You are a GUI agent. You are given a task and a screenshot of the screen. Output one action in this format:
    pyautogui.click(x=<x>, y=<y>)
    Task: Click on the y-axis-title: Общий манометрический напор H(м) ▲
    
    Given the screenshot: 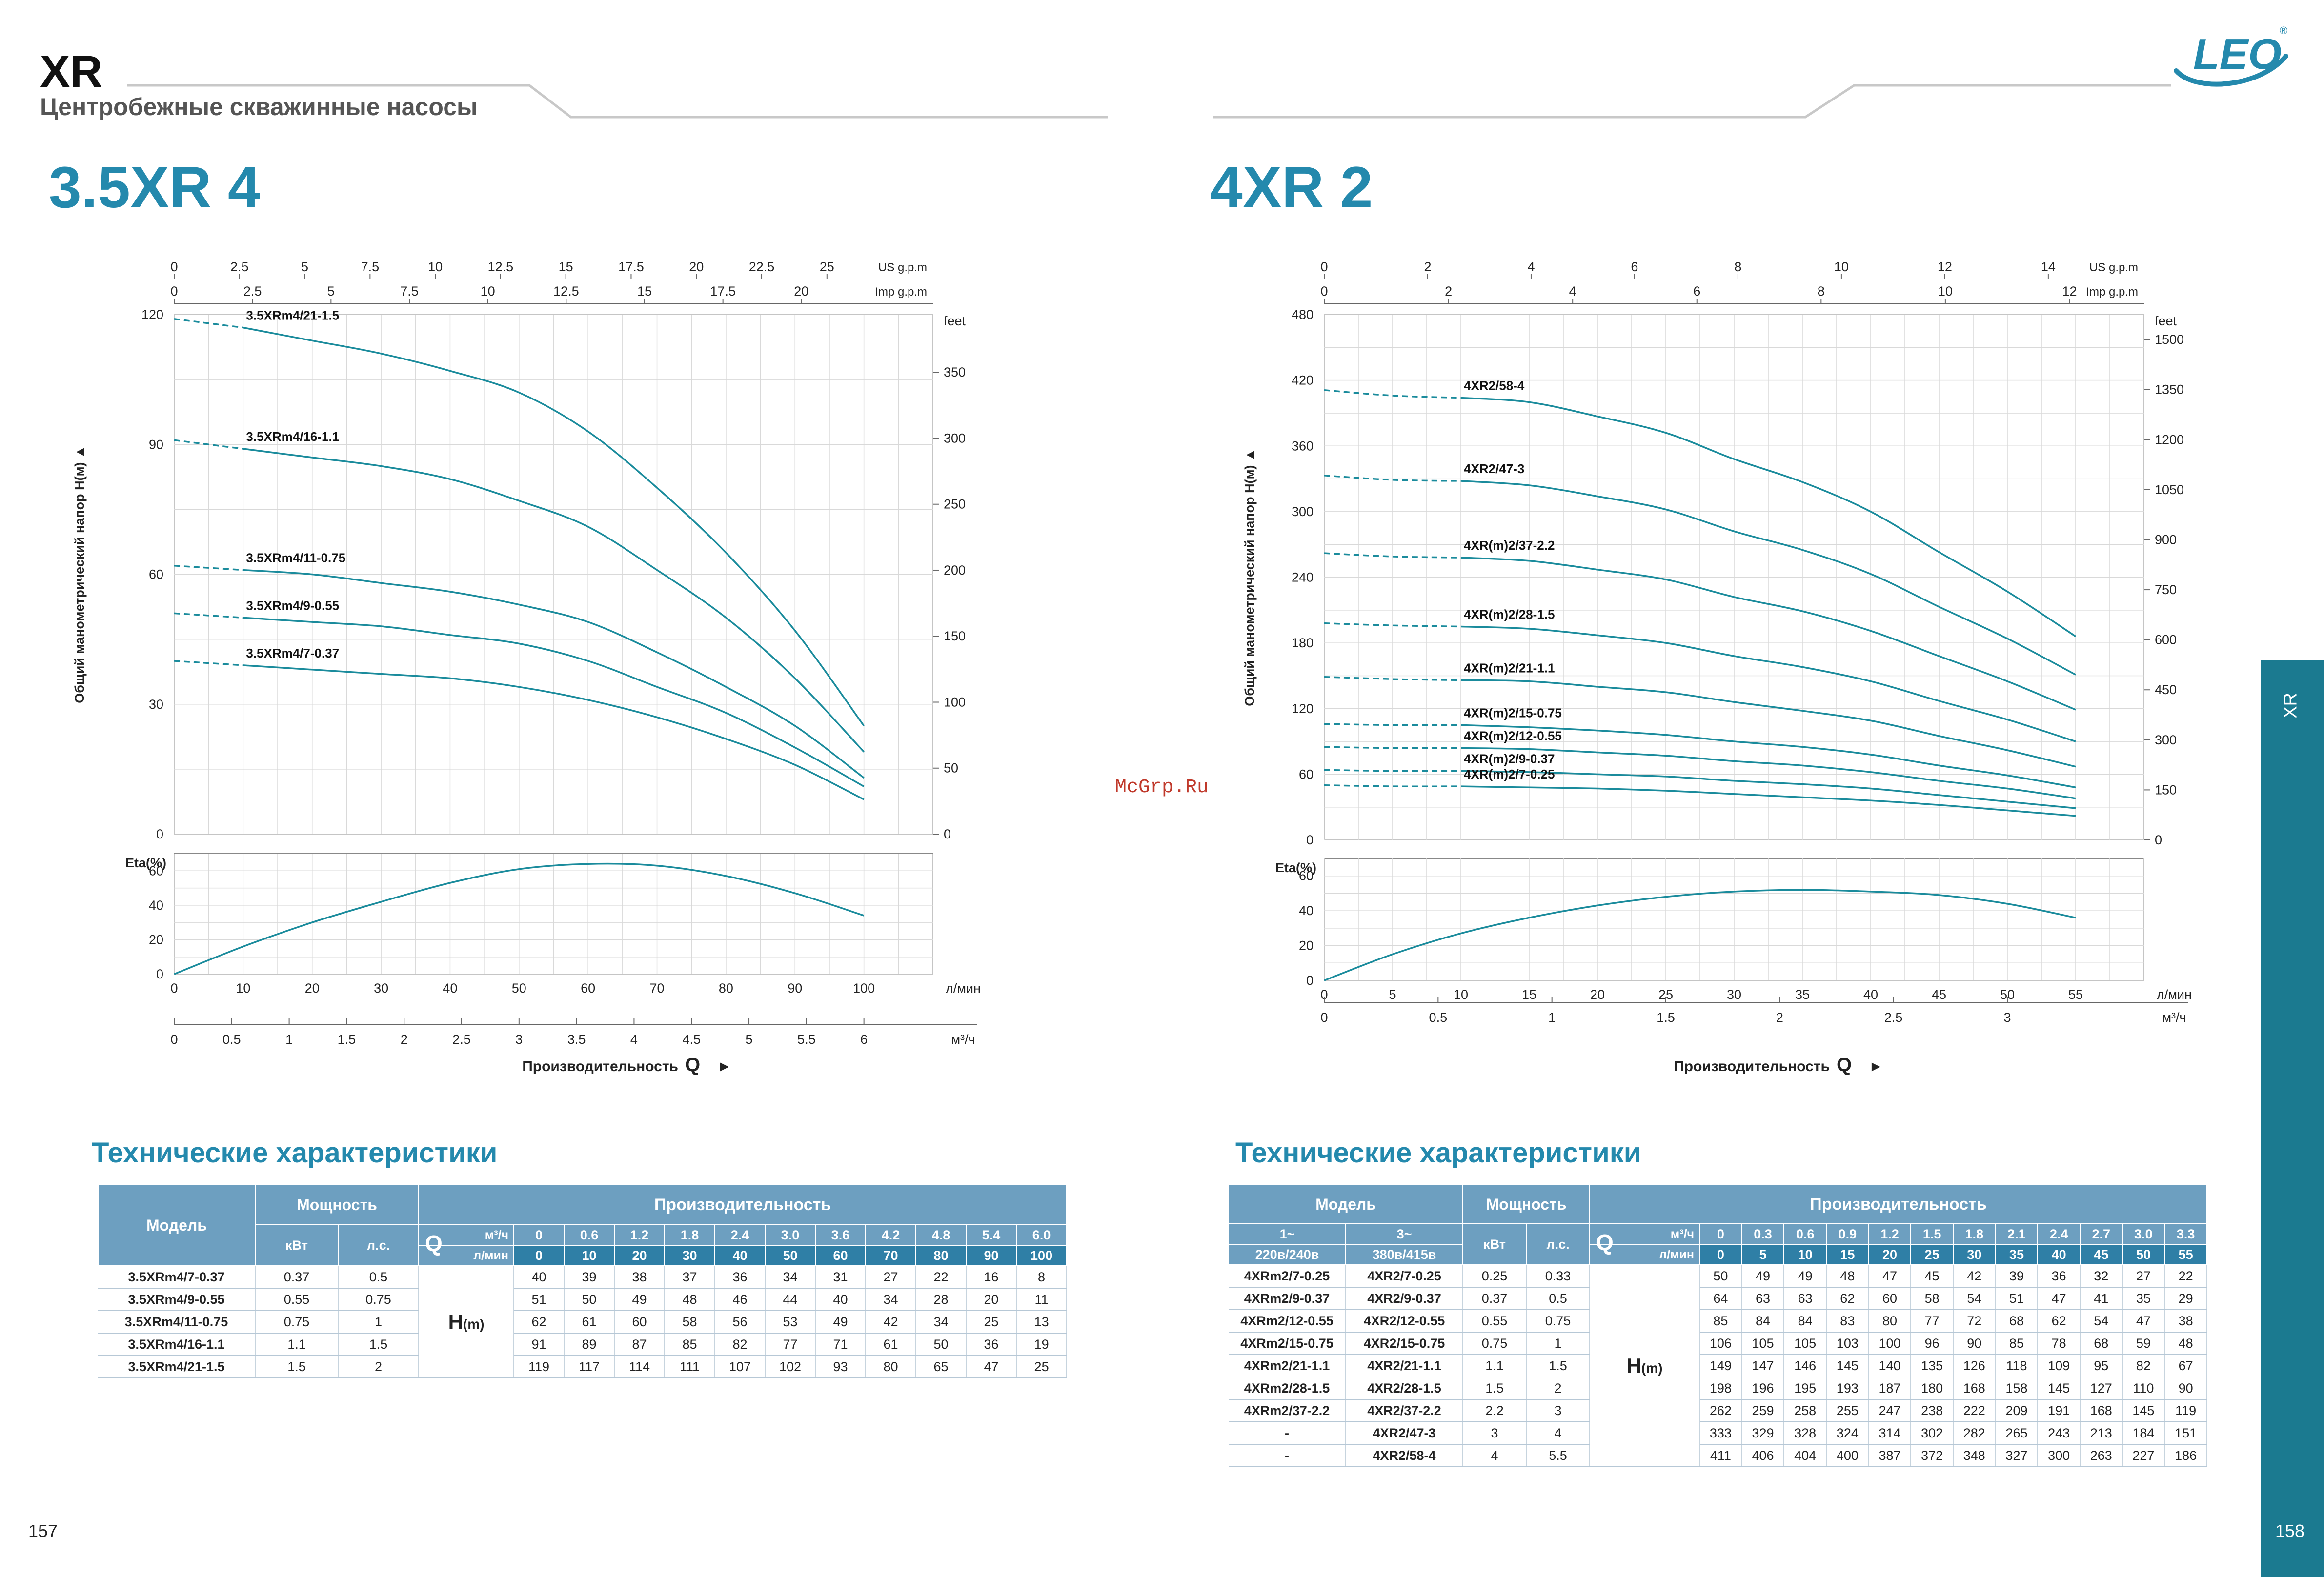 What is the action you would take?
    pyautogui.click(x=1249, y=577)
    